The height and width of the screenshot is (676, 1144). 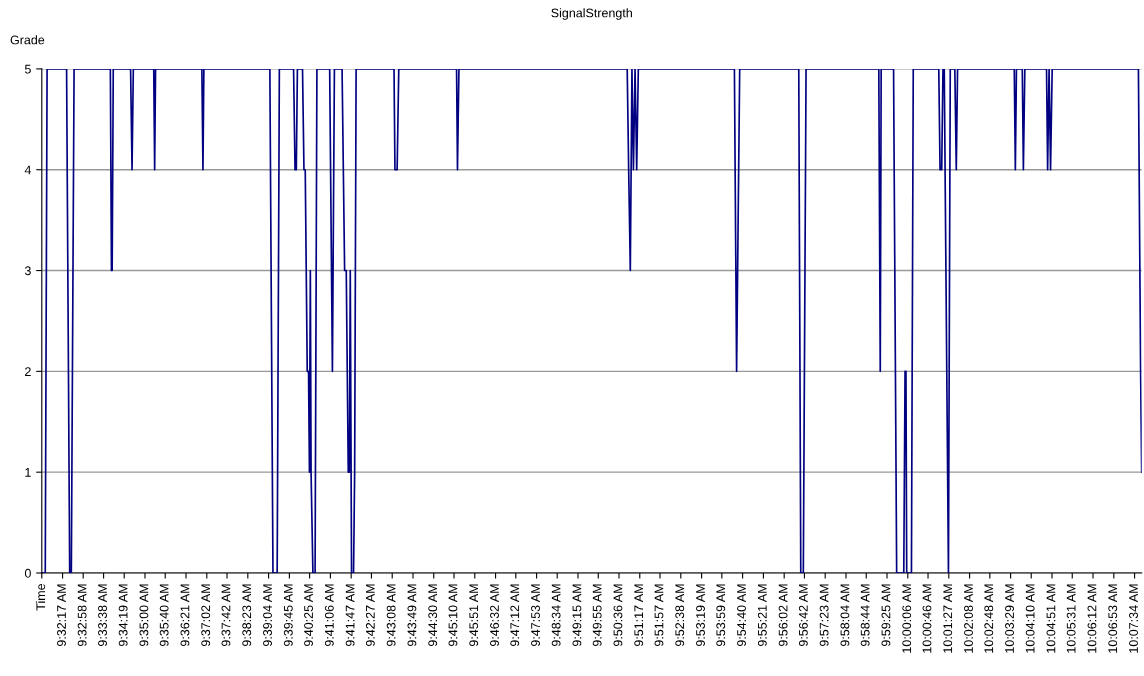 I want to click on x-tick-label: 9:51:57 AM, so click(x=659, y=615).